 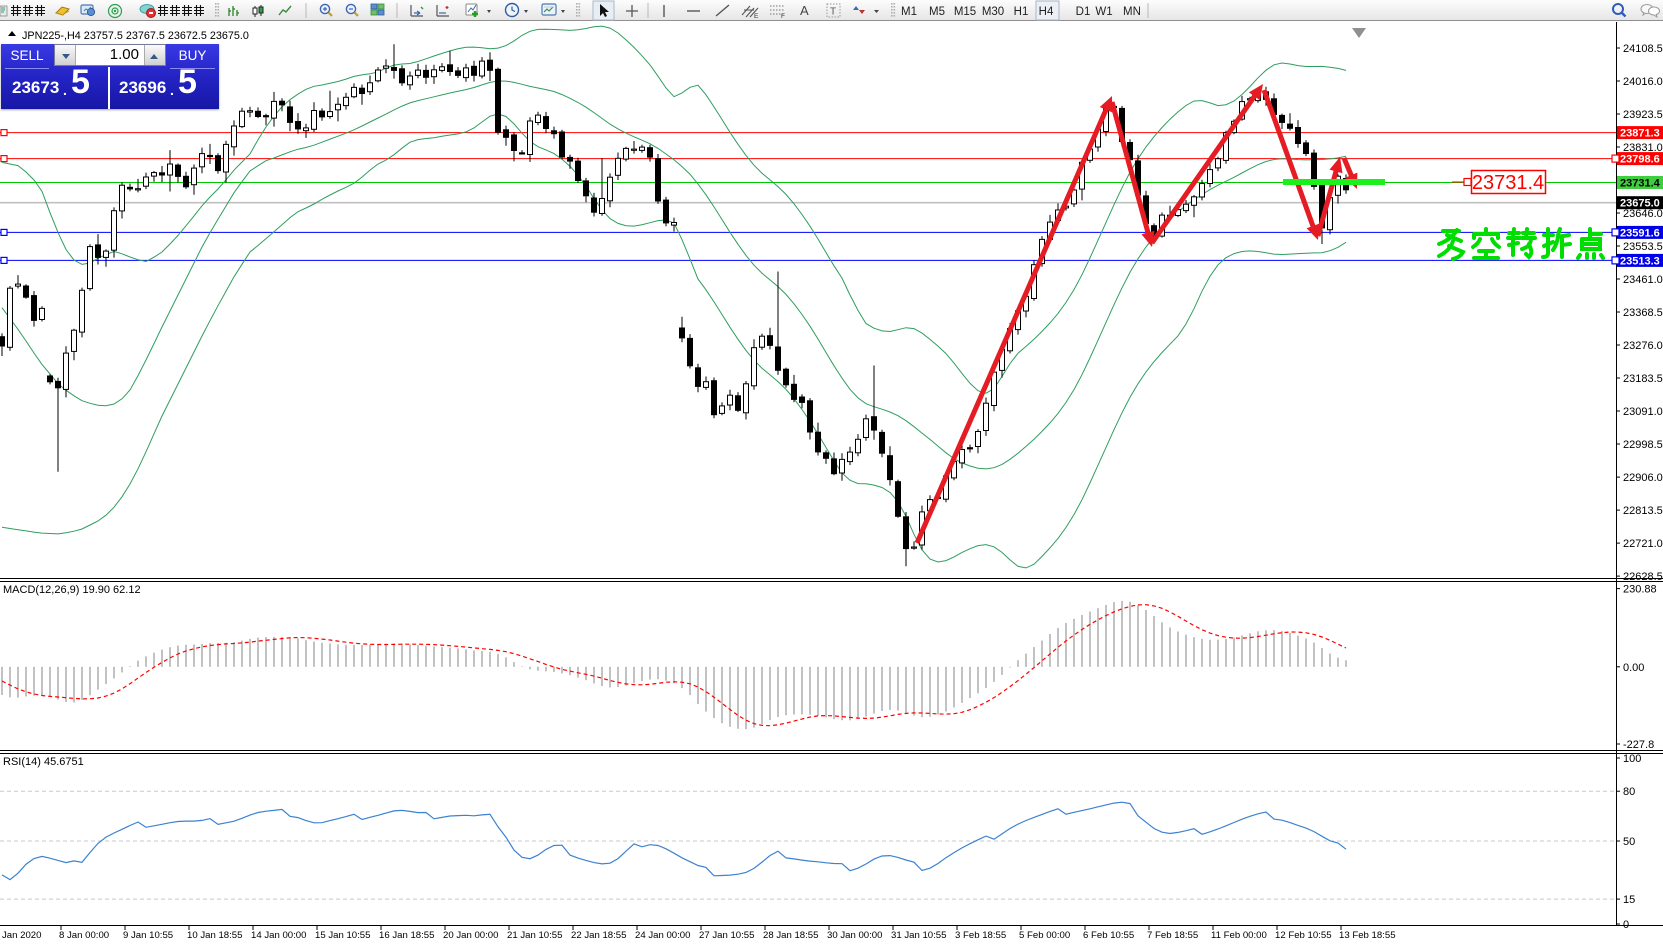 I want to click on svg-text: 23646.0, so click(x=1643, y=214).